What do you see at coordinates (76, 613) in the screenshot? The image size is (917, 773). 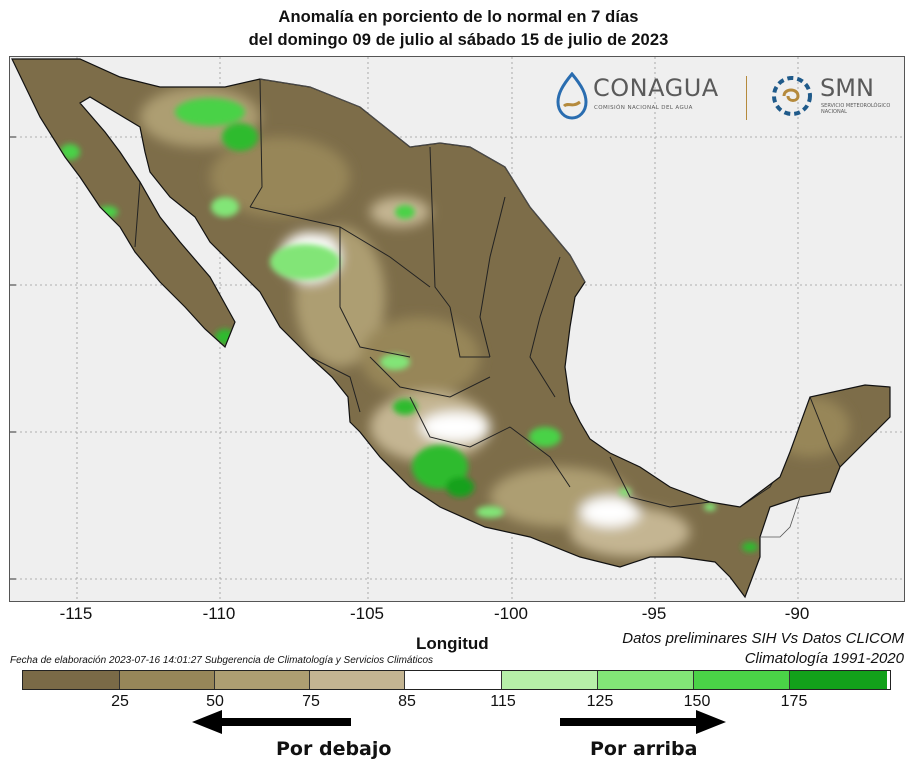 I see `x-tick-label: -115` at bounding box center [76, 613].